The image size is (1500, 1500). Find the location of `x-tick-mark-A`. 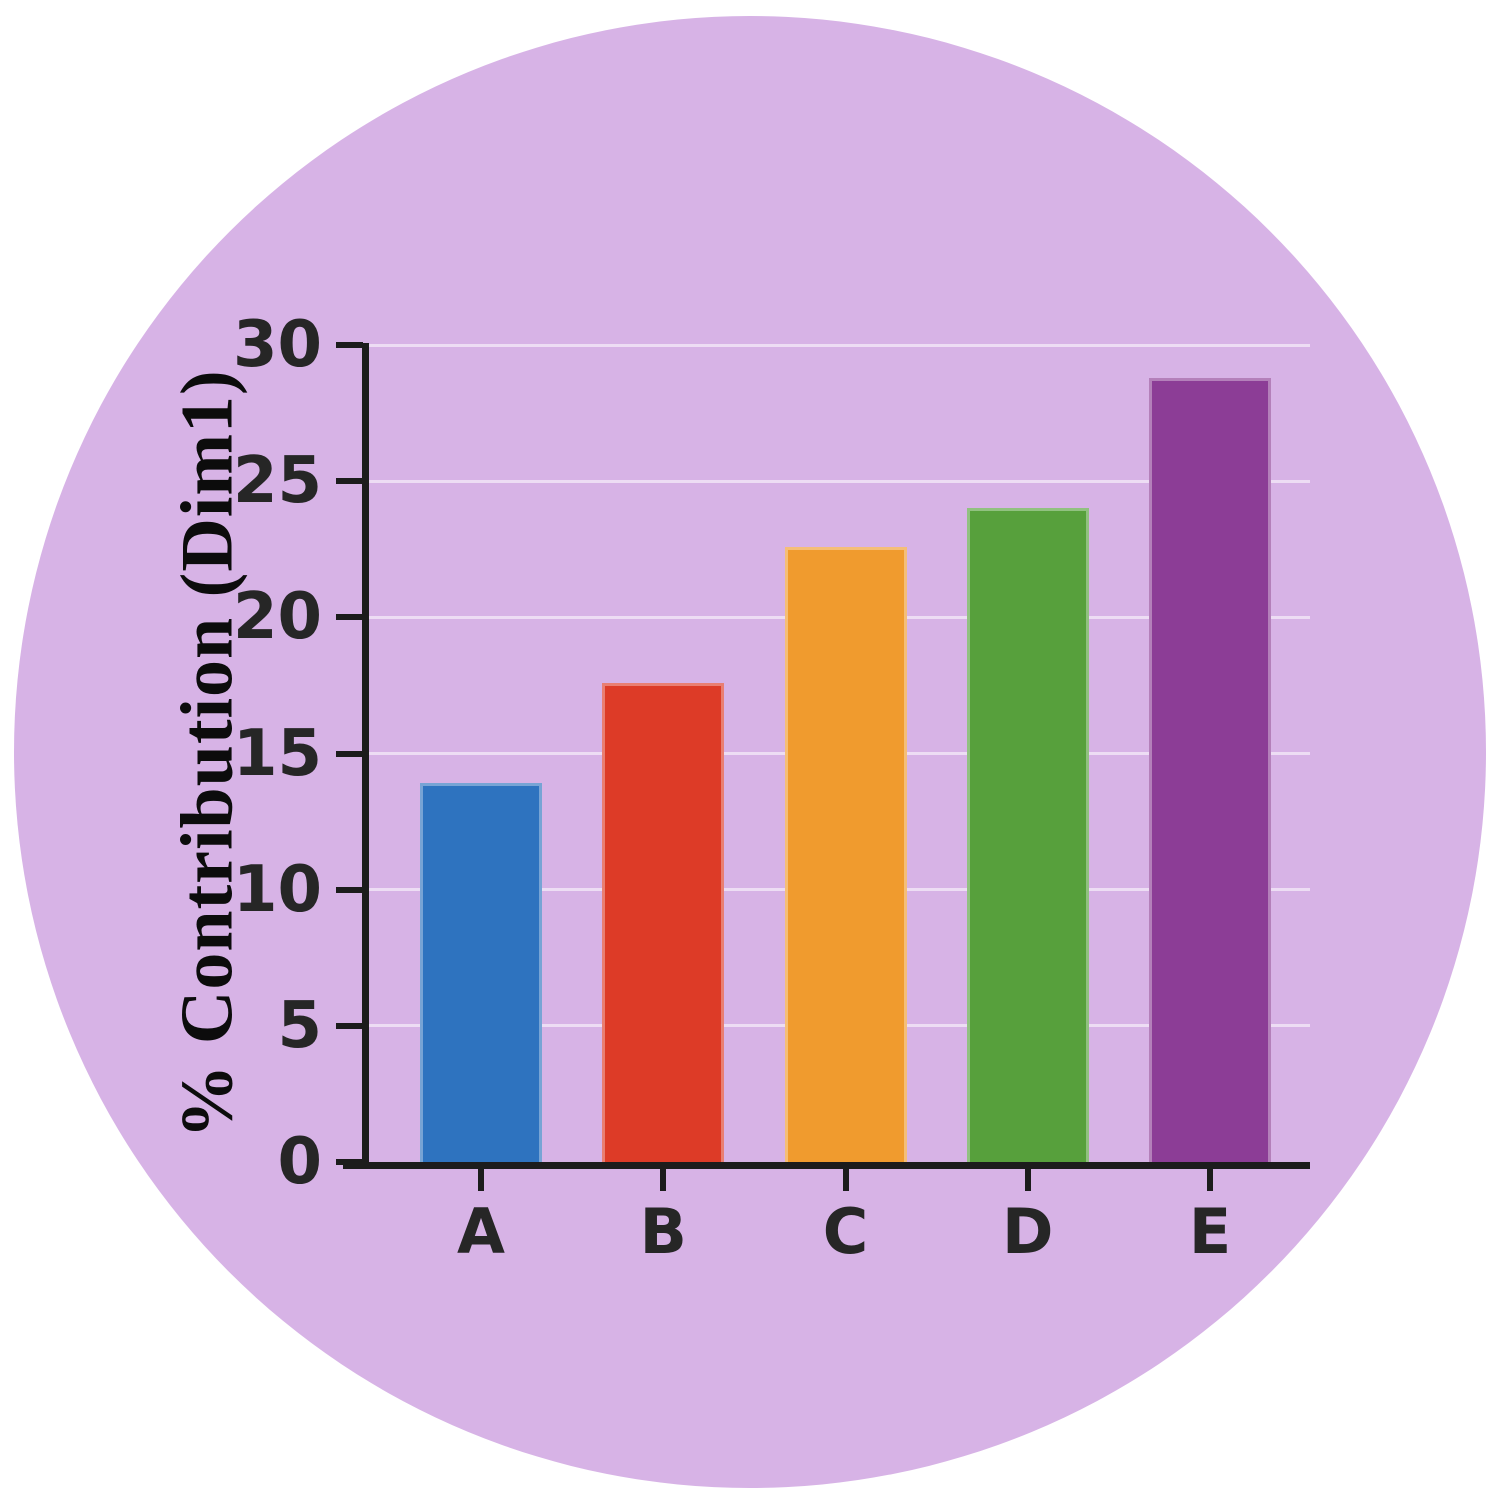

x-tick-mark-A is located at coordinates (481, 1180).